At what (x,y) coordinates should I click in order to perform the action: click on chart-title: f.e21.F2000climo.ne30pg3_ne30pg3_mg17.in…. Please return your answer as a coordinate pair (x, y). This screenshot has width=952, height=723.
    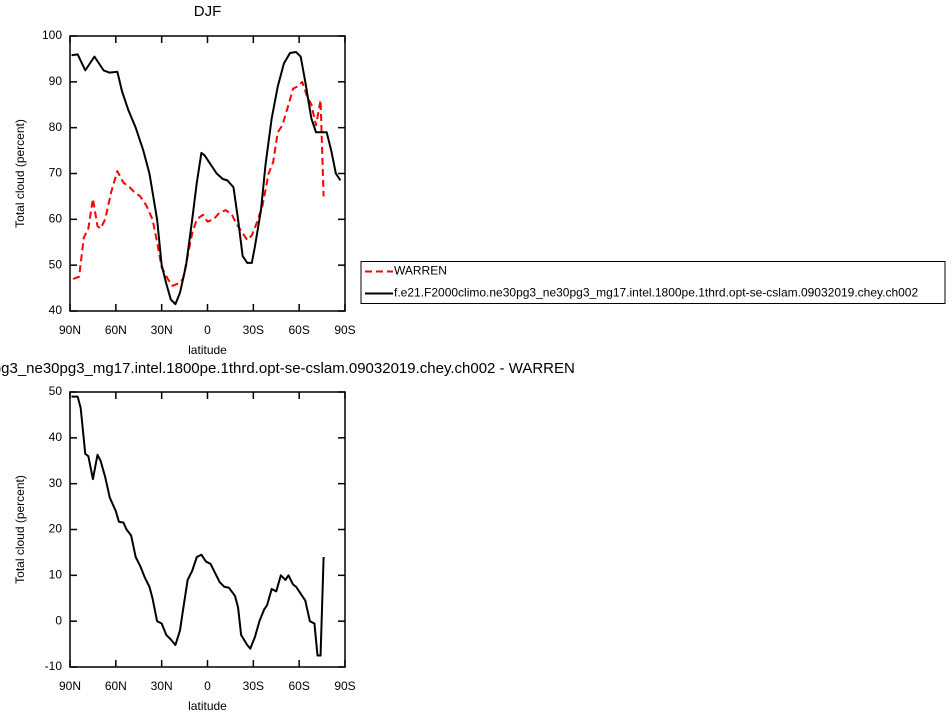
    Looking at the image, I should click on (287, 368).